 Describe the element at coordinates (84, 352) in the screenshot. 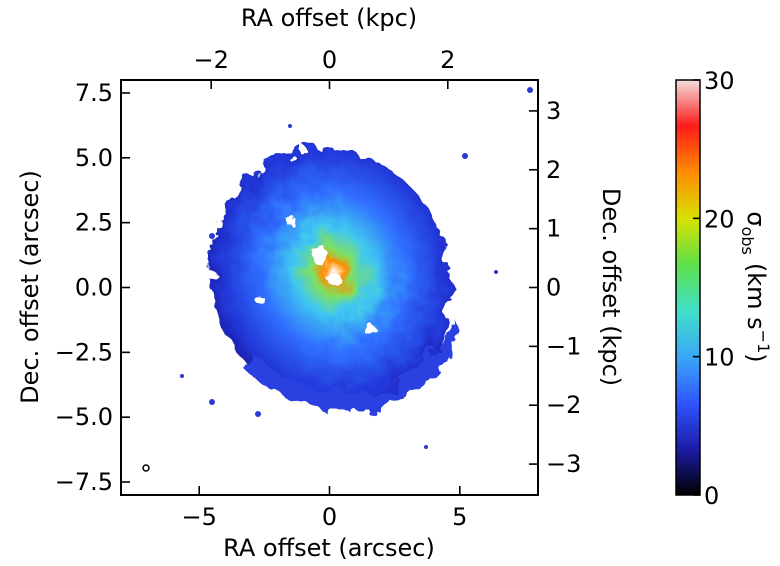

I see `y-tick-label: −2.5` at that location.